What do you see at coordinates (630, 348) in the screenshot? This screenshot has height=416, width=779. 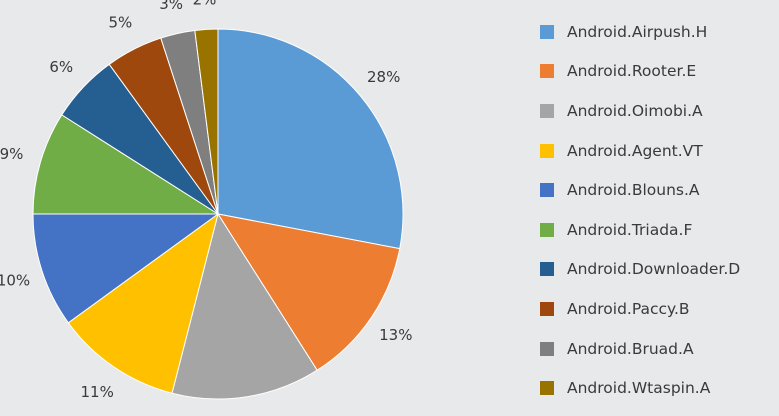 I see `legend-label-8: Android.Bruad.A` at bounding box center [630, 348].